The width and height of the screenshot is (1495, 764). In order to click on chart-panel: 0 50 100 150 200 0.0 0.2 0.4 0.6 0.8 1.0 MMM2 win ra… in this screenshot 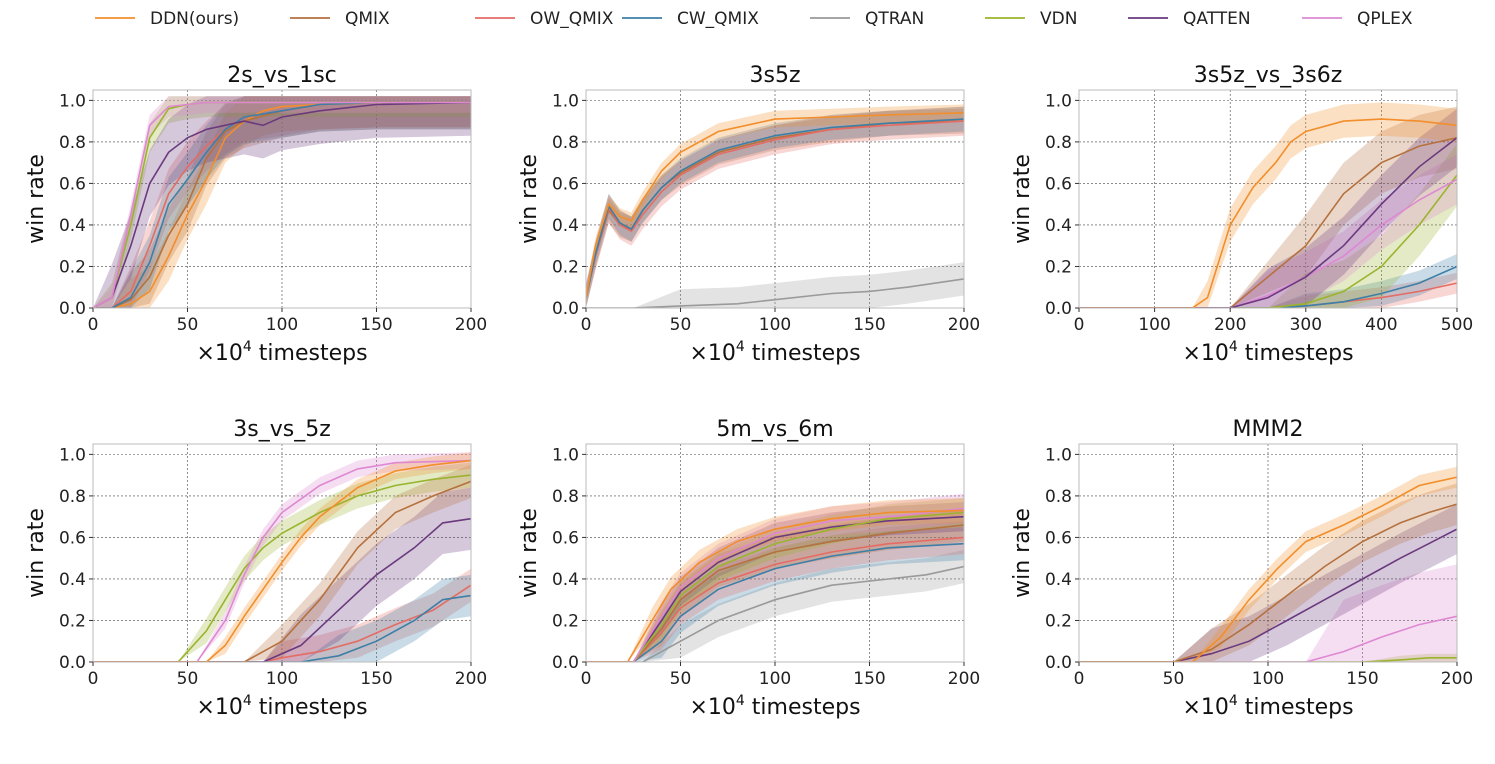, I will do `click(1241, 568)`.